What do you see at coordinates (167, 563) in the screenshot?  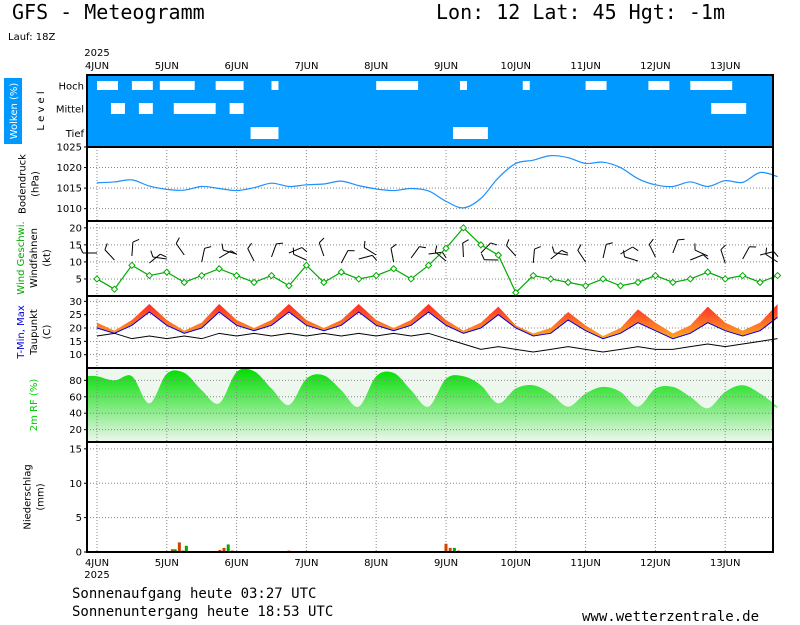 I see `bottom-date-label: 5JUN` at bounding box center [167, 563].